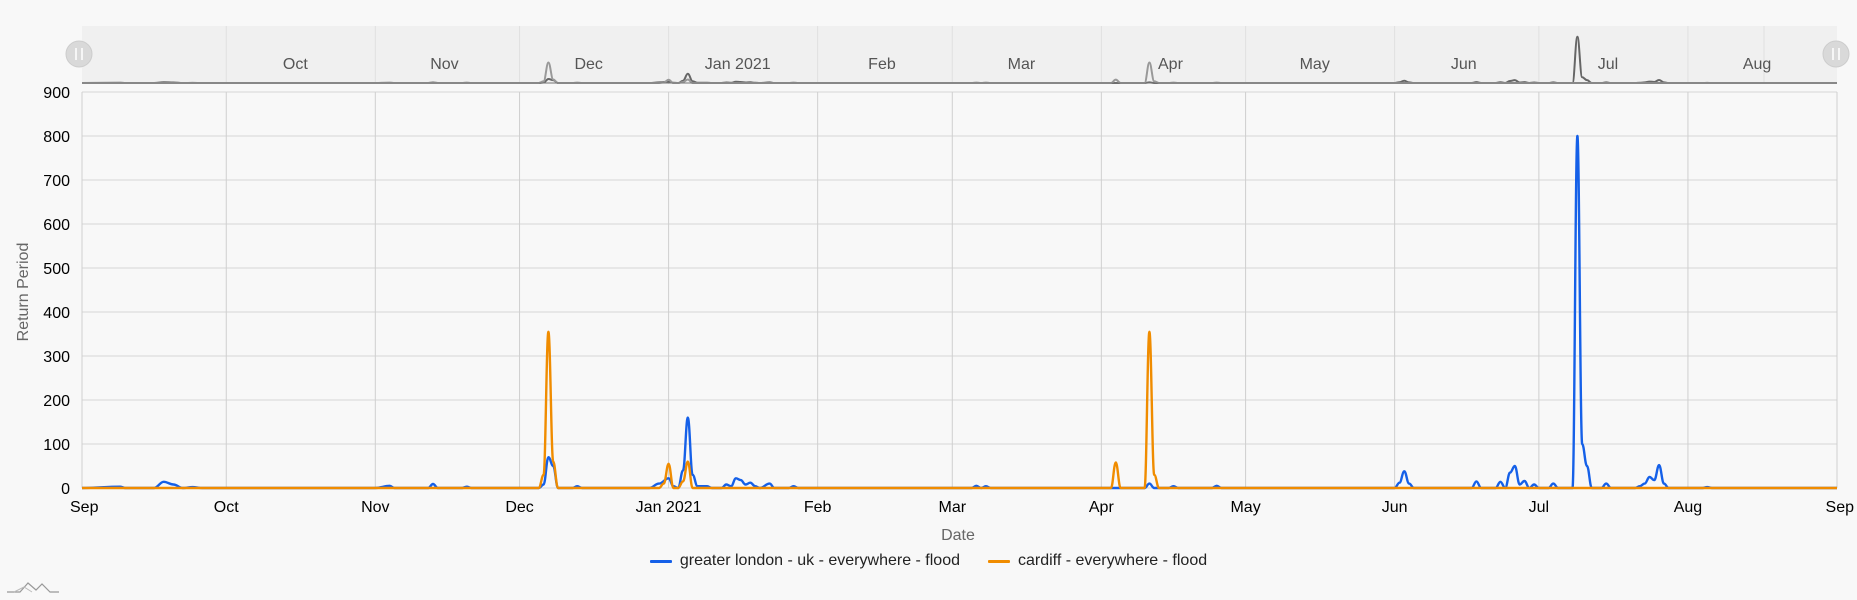  I want to click on x-tick-label: Feb, so click(818, 507).